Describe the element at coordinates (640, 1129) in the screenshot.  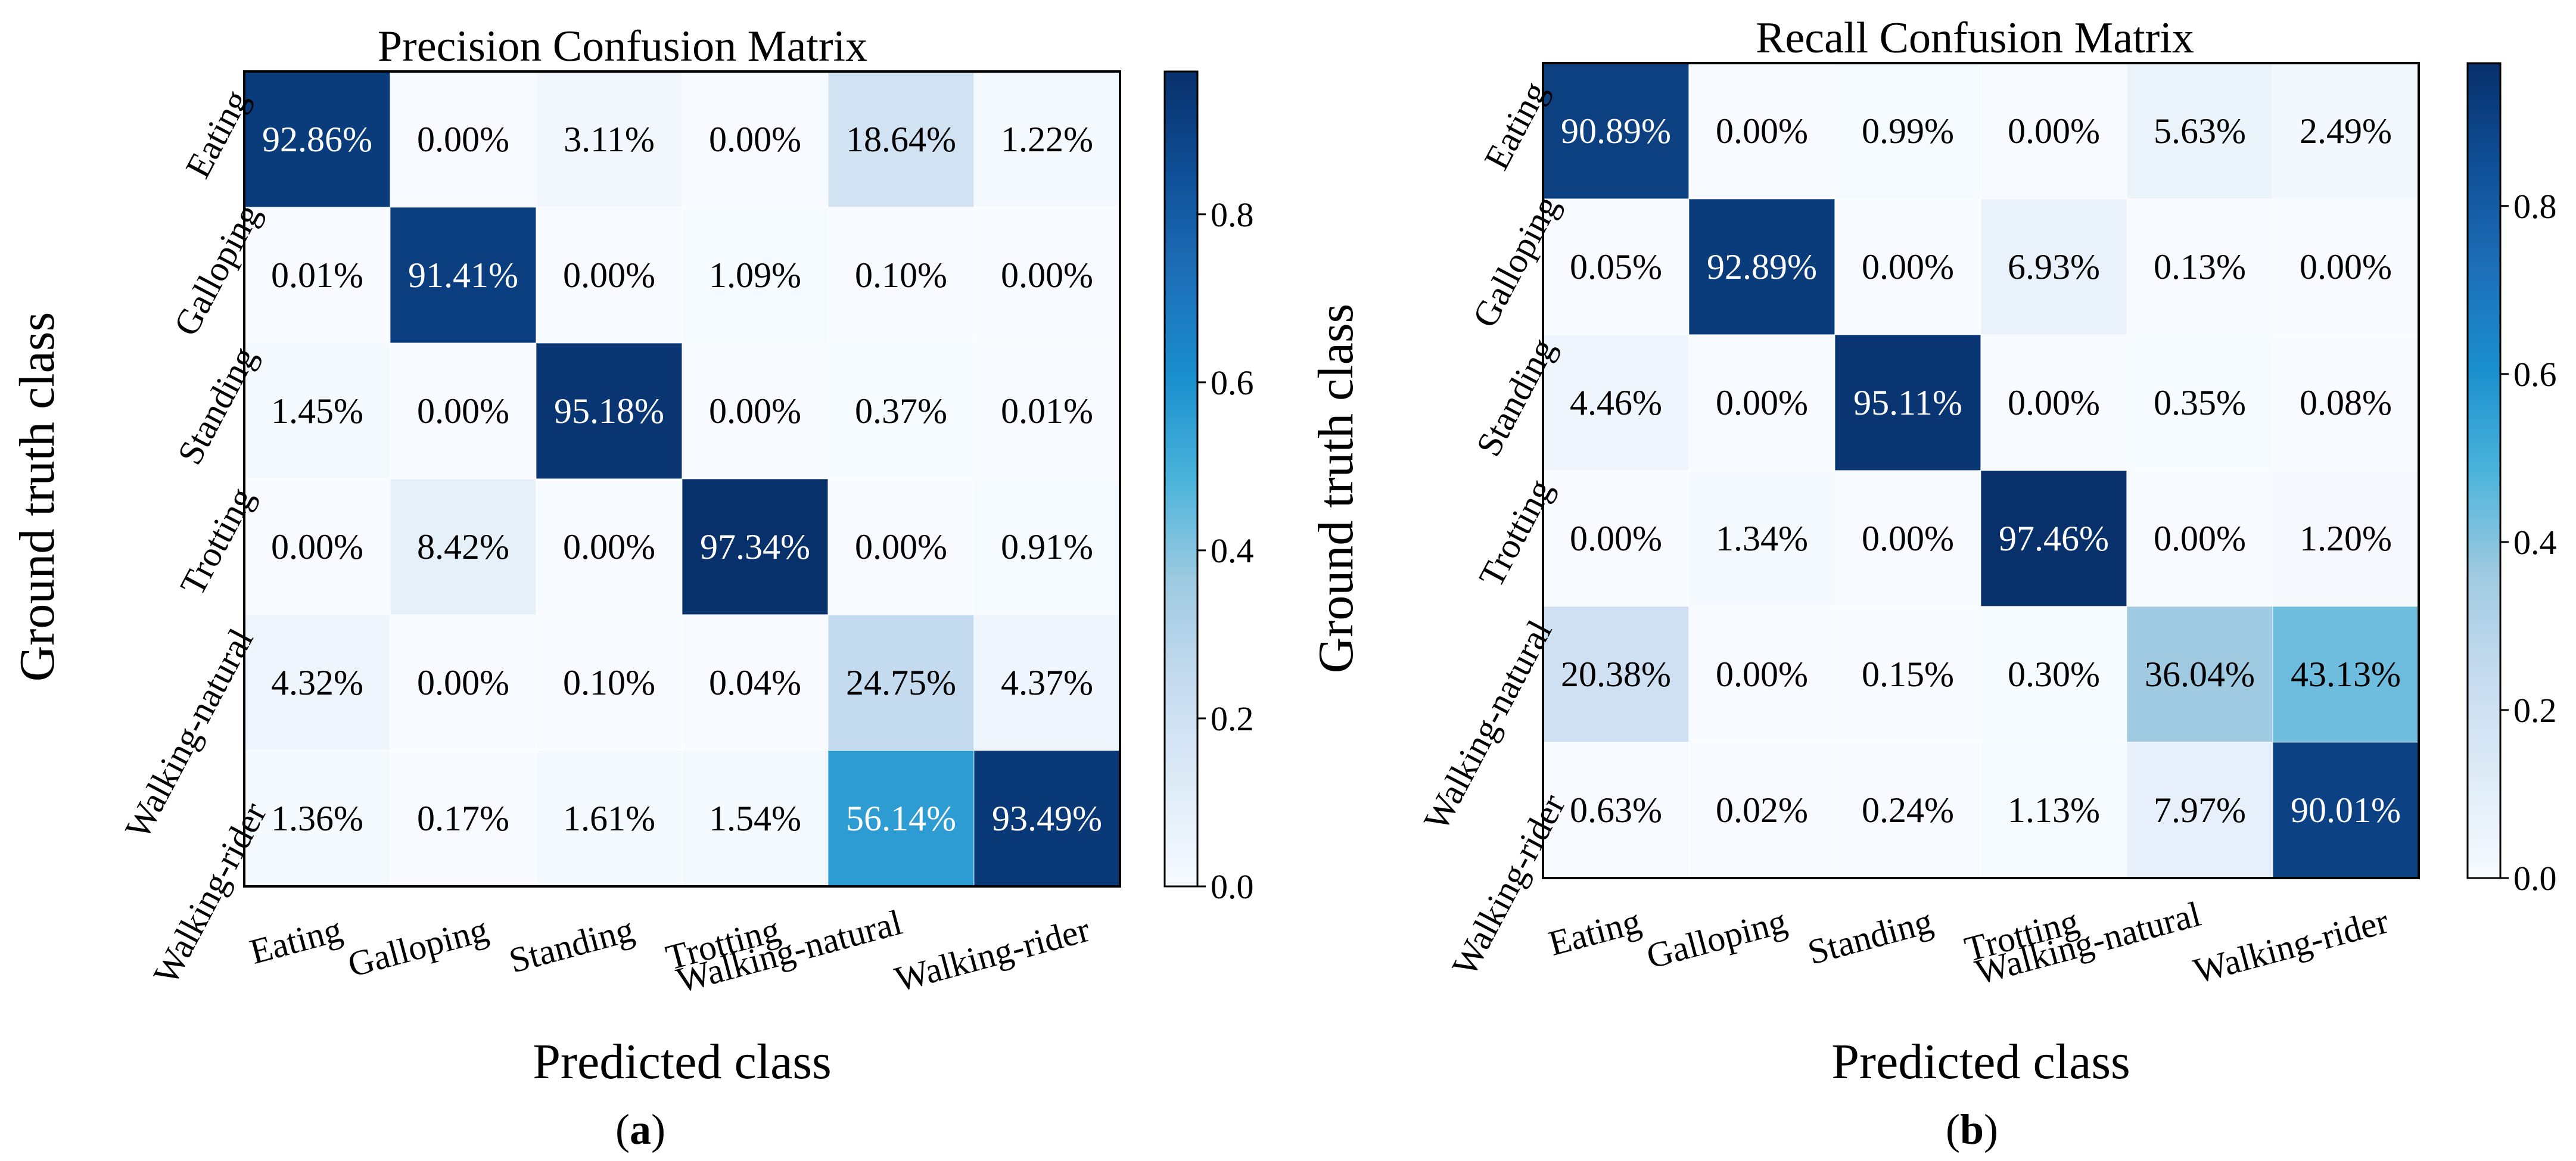
I see `panel-label: (a)` at that location.